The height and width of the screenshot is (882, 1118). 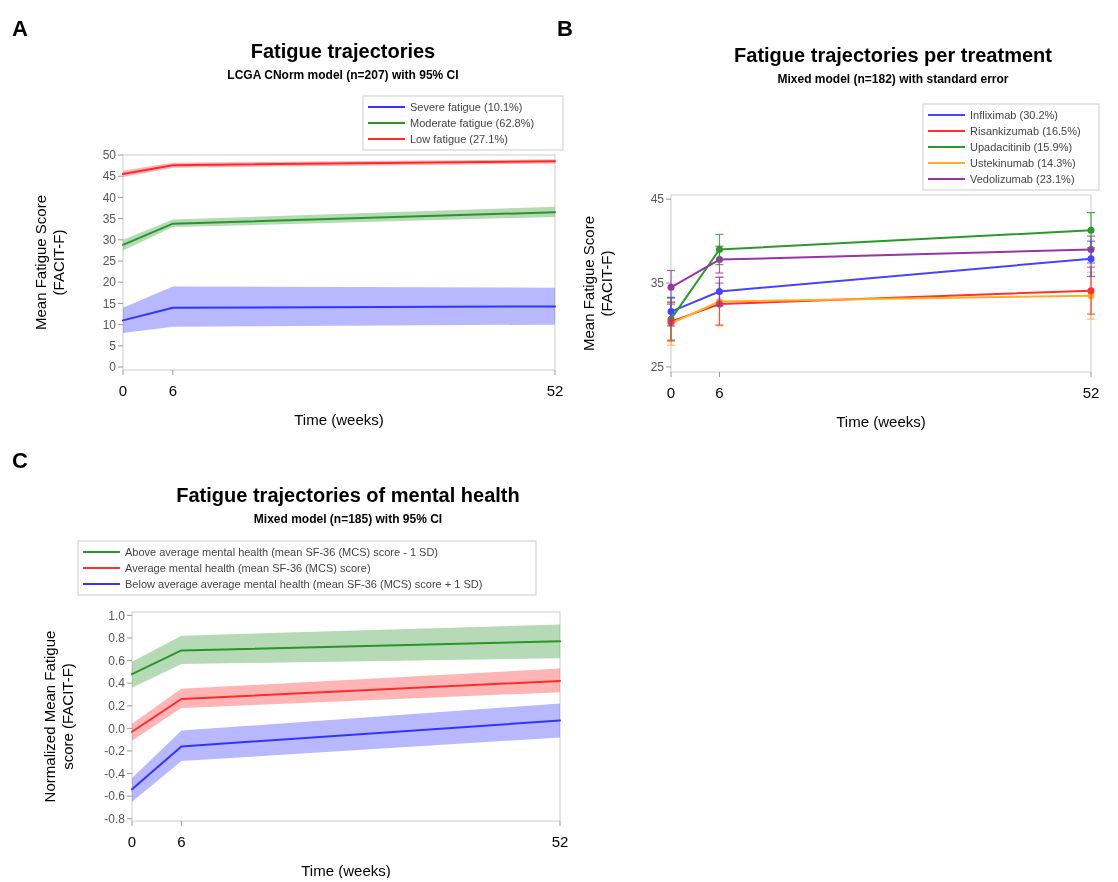 I want to click on legend-label: Vedolizumab (23.1%), so click(x=1022, y=178).